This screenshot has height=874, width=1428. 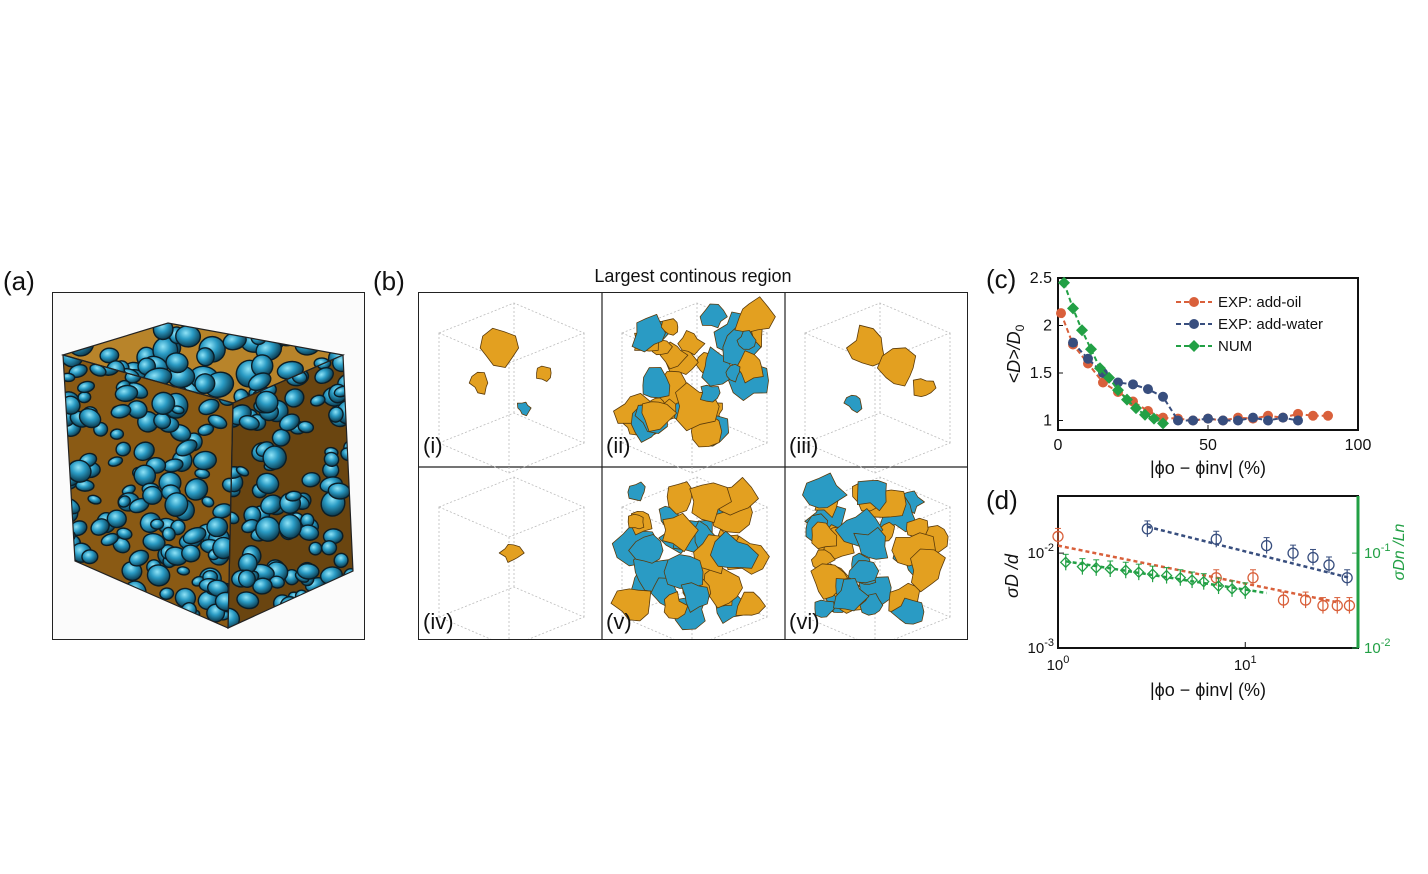 I want to click on chart-c-ytick-label: 2, so click(x=1047, y=326).